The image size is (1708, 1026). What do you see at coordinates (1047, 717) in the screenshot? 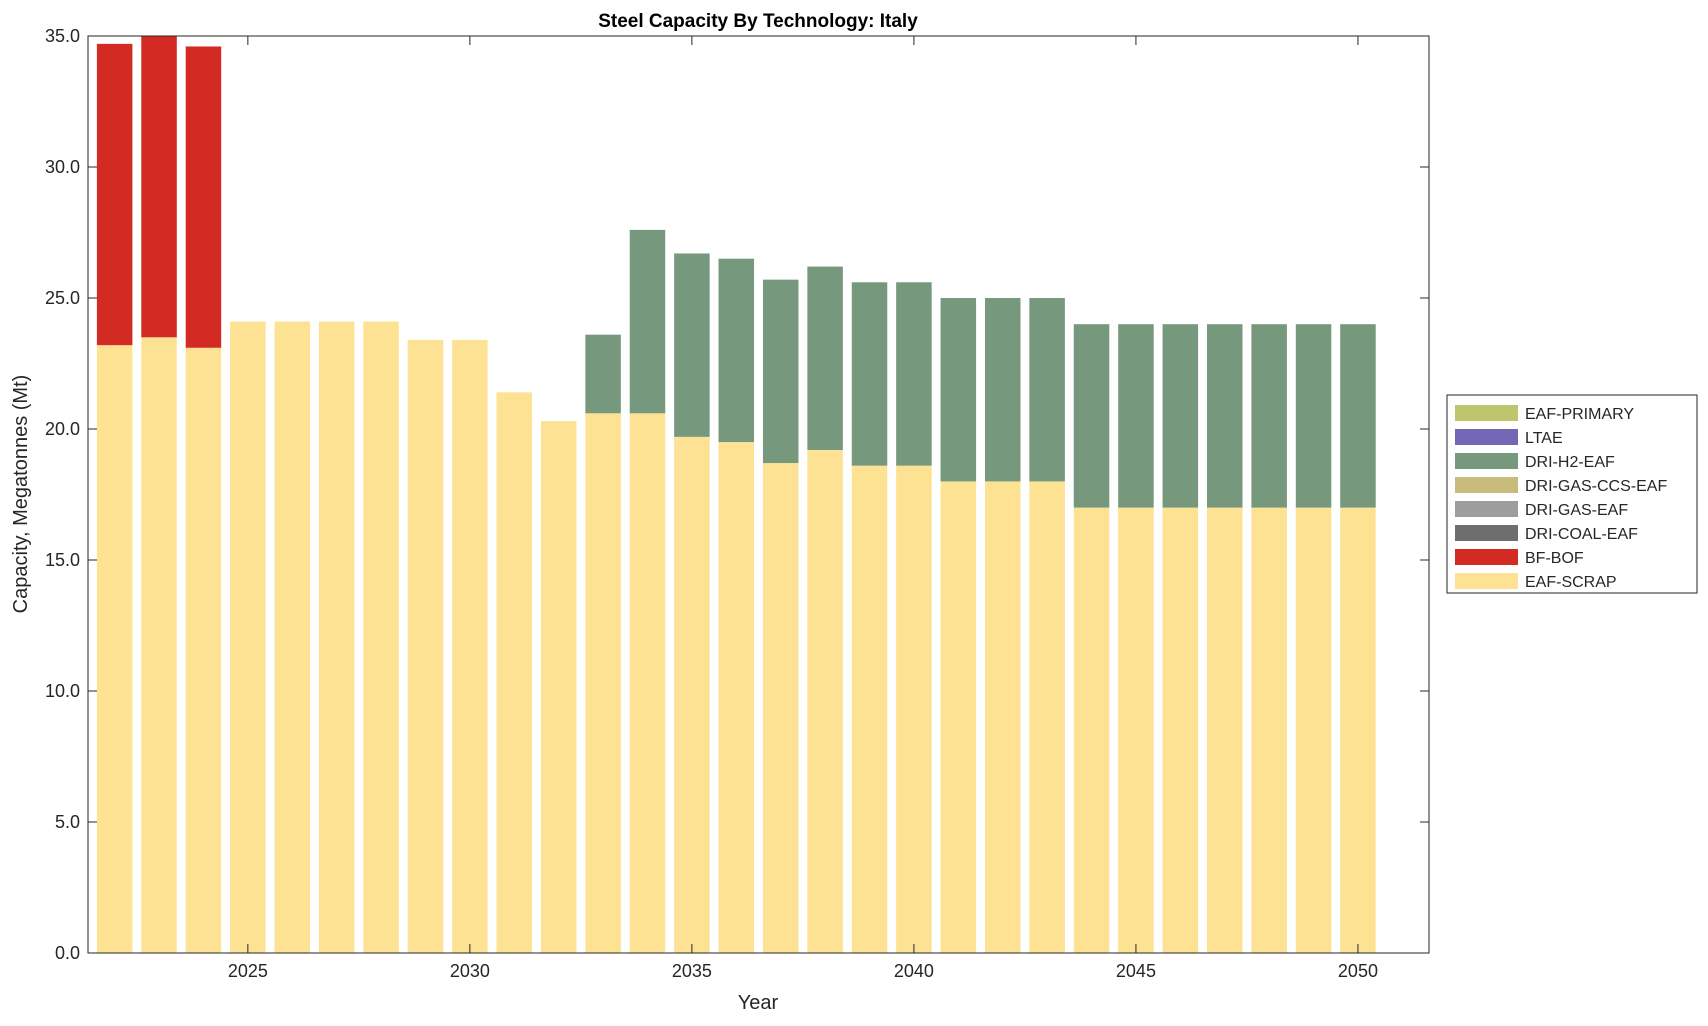
I see `bar-eaf-scrap-2043` at bounding box center [1047, 717].